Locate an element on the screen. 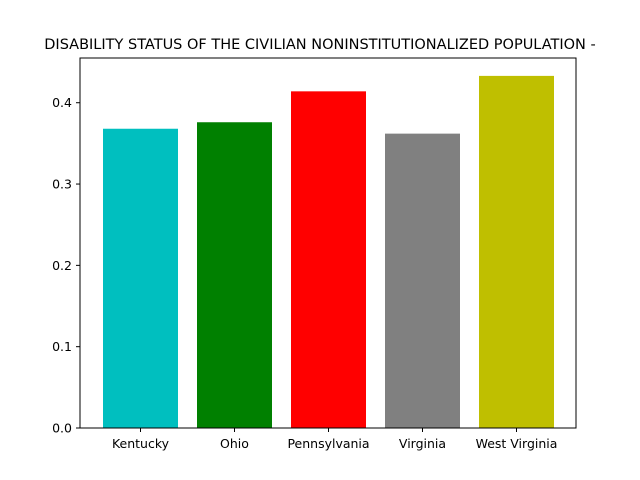 This screenshot has height=480, width=640. bar-pennsylvania is located at coordinates (328, 259).